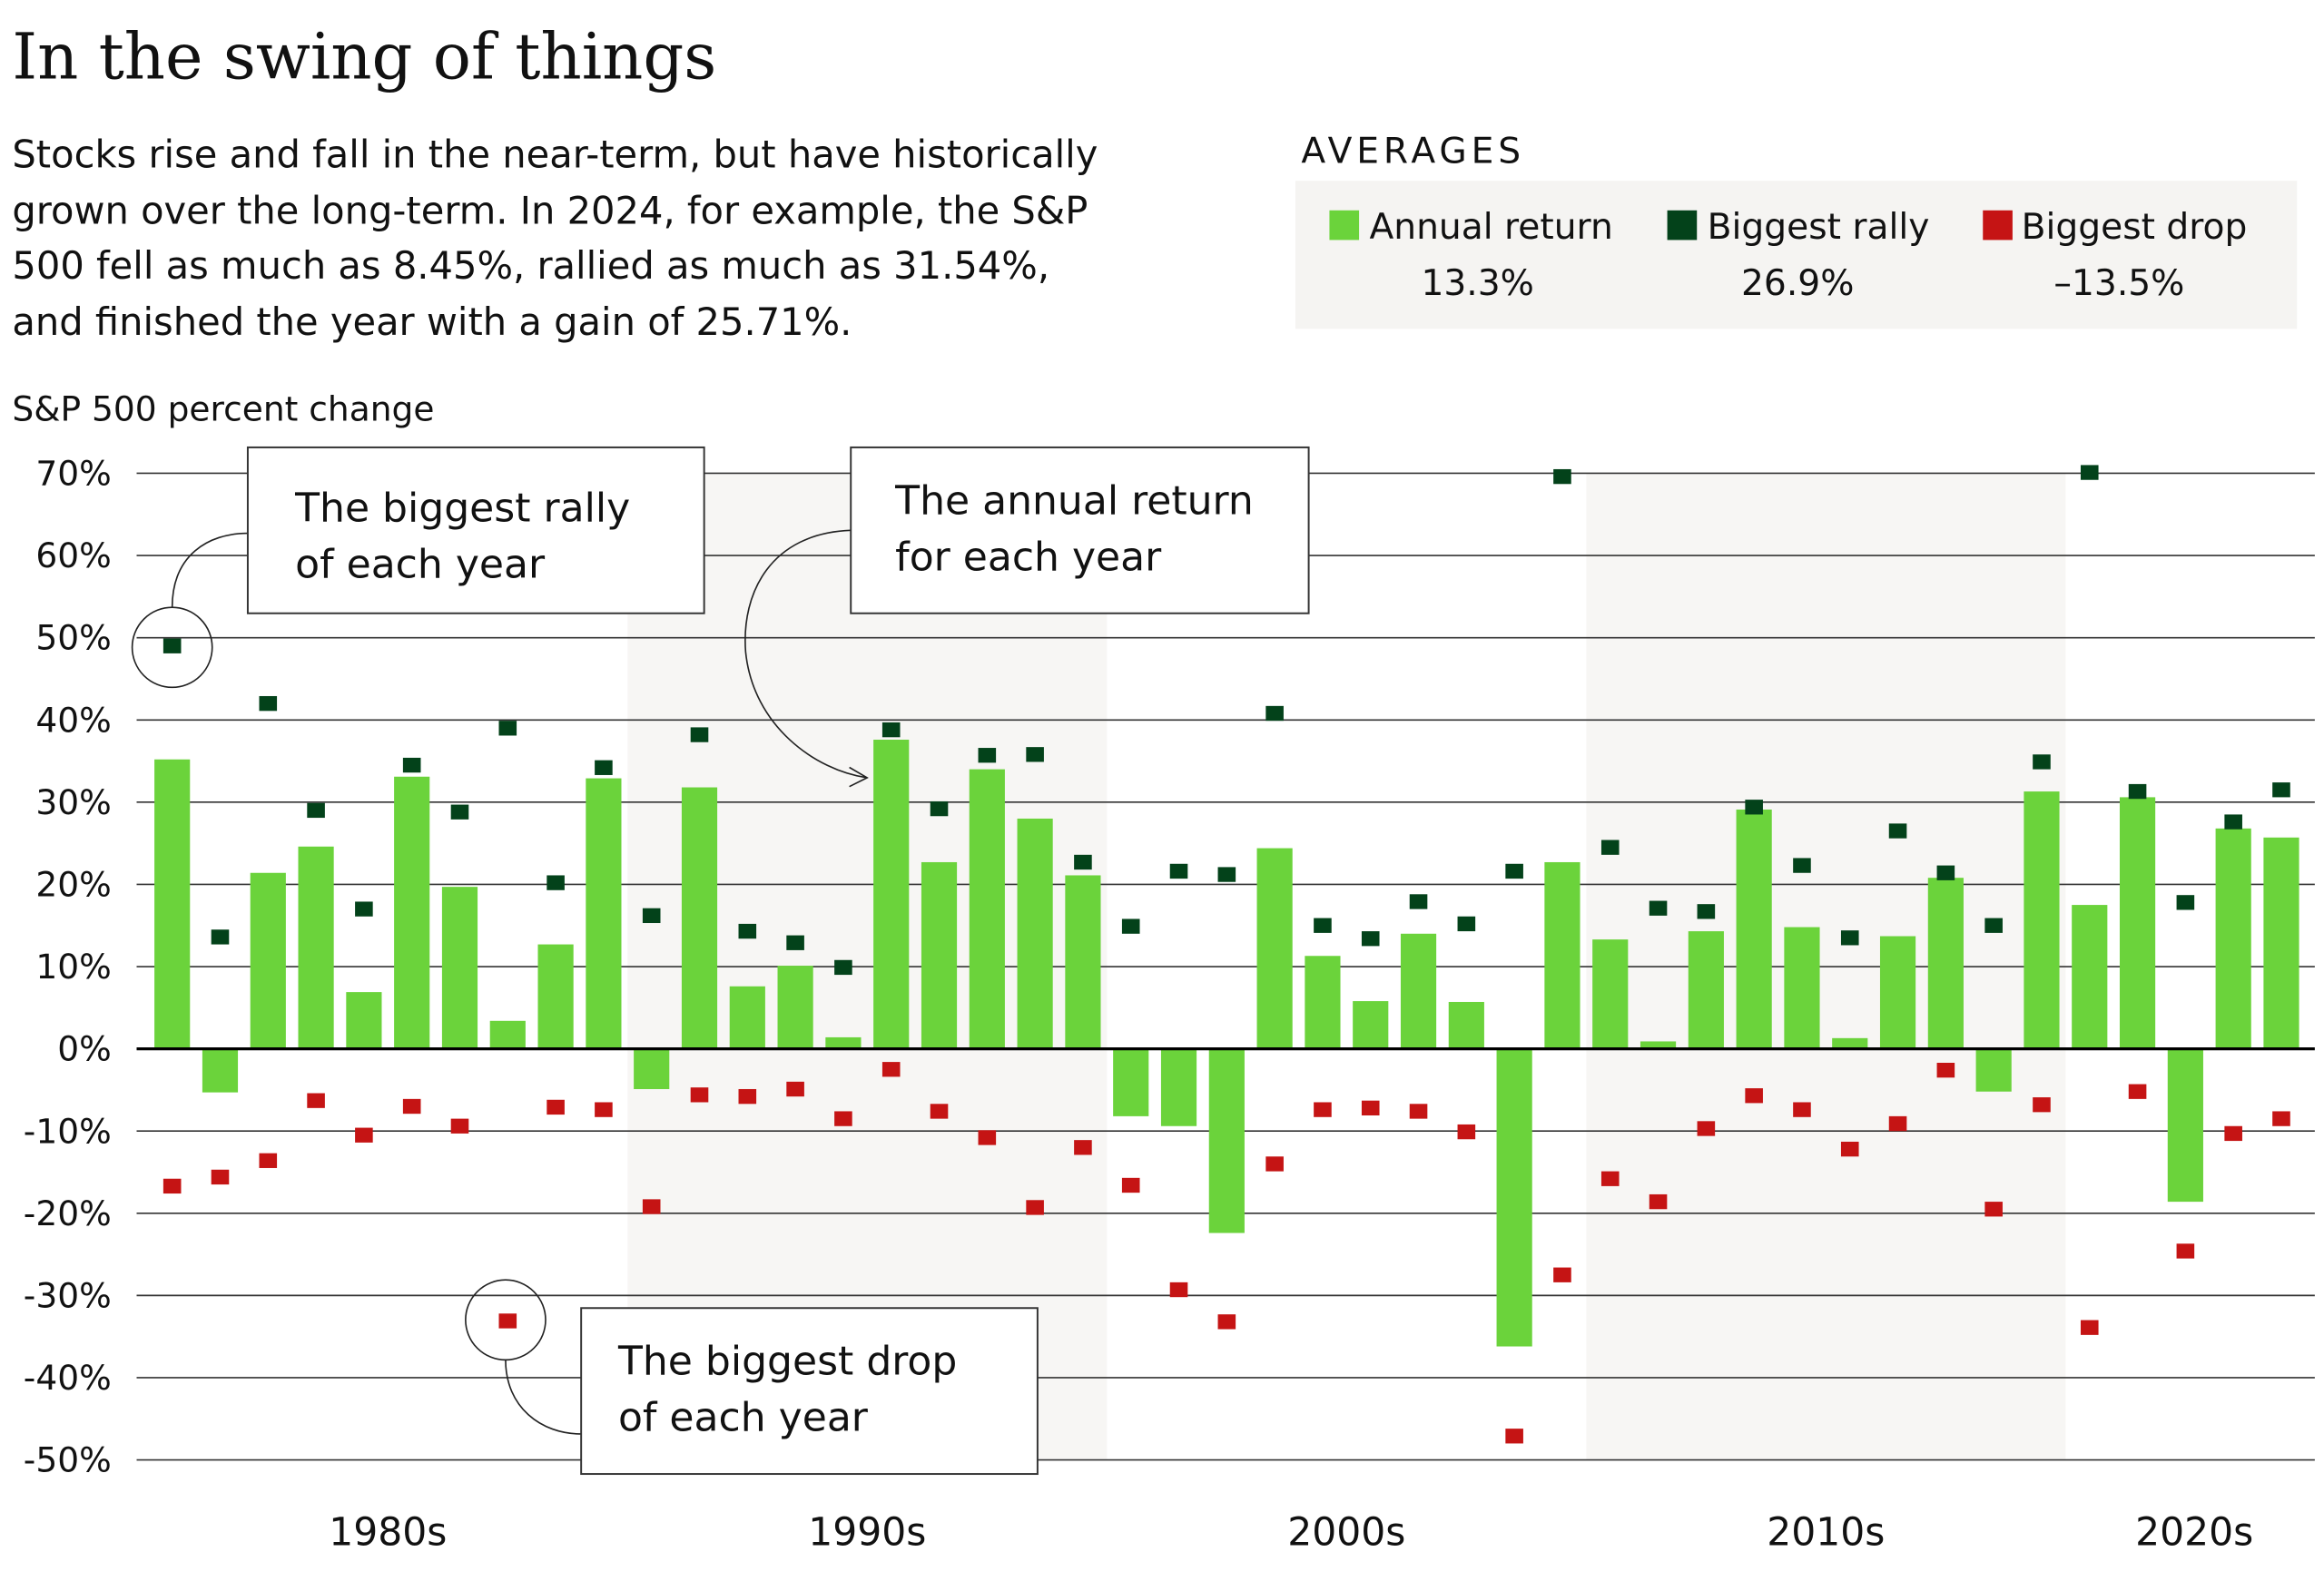 This screenshot has width=2324, height=1591. What do you see at coordinates (172, 904) in the screenshot?
I see `bar-1980` at bounding box center [172, 904].